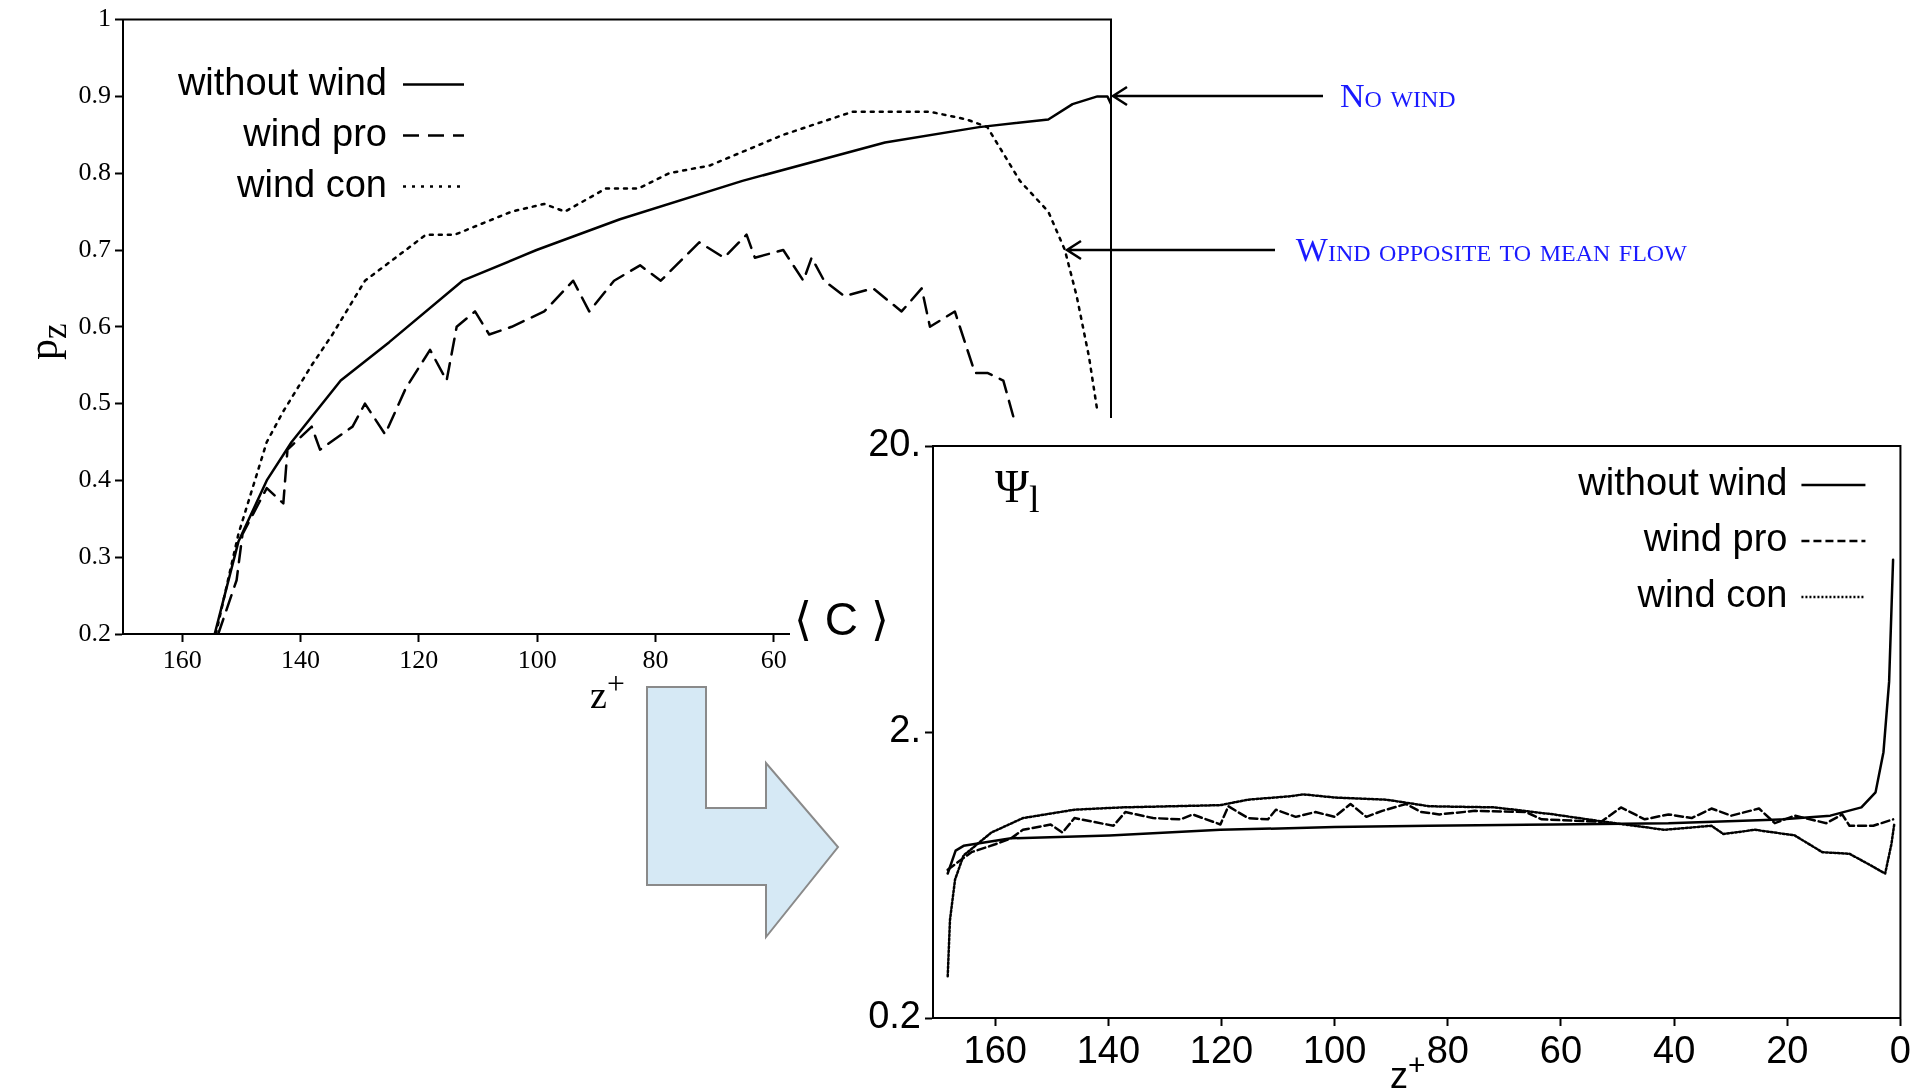  Describe the element at coordinates (1398, 96) in the screenshot. I see `annotation: No wind` at that location.